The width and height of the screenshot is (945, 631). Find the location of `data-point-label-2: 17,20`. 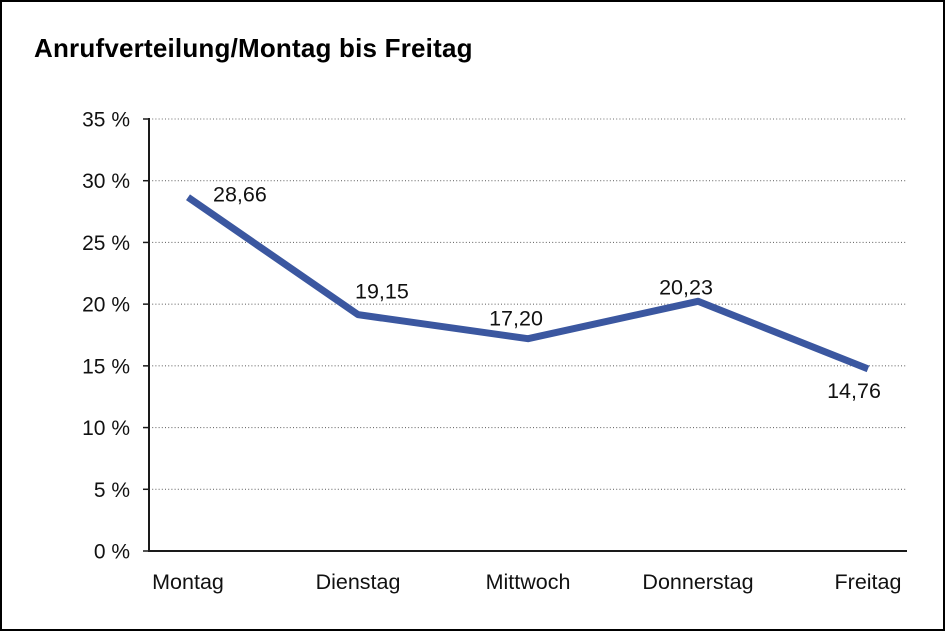

data-point-label-2: 17,20 is located at coordinates (516, 319).